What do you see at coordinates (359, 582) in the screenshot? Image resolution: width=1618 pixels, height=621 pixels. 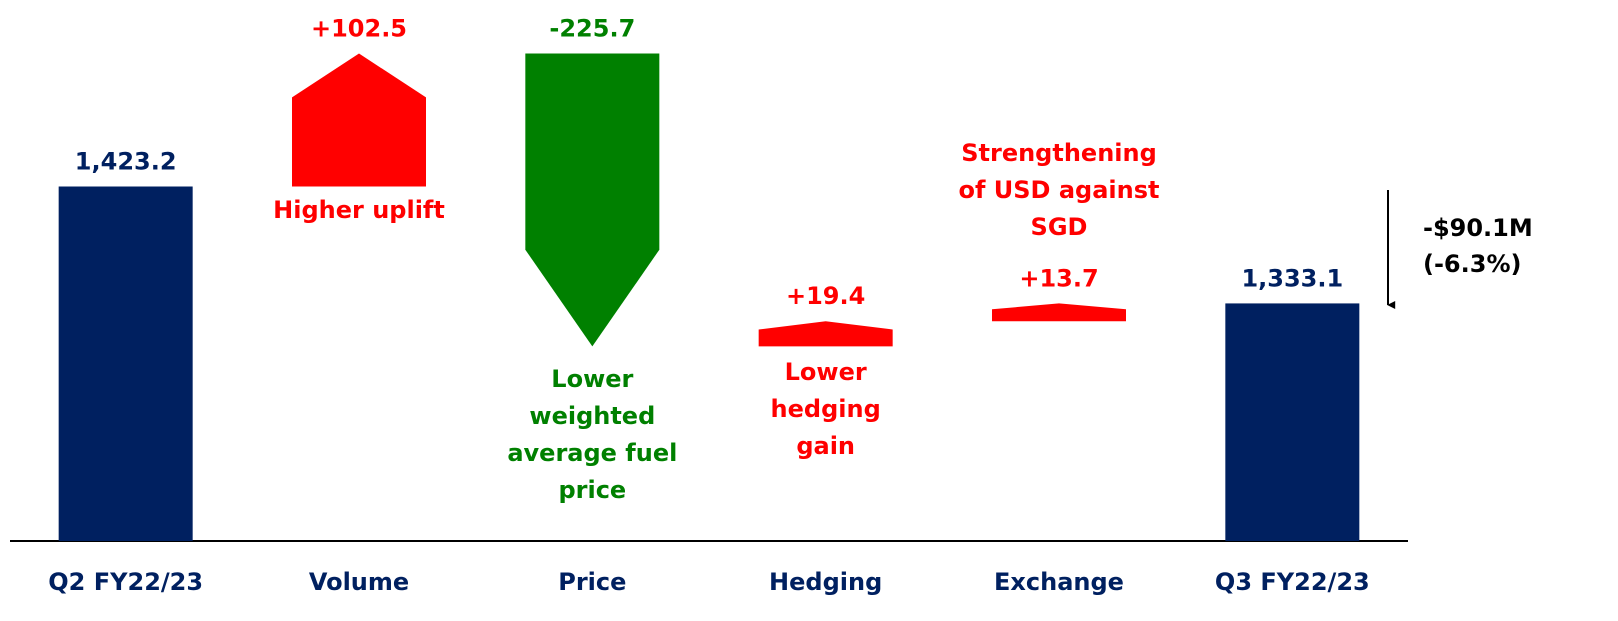 I see `x-tick-label: Volume` at bounding box center [359, 582].